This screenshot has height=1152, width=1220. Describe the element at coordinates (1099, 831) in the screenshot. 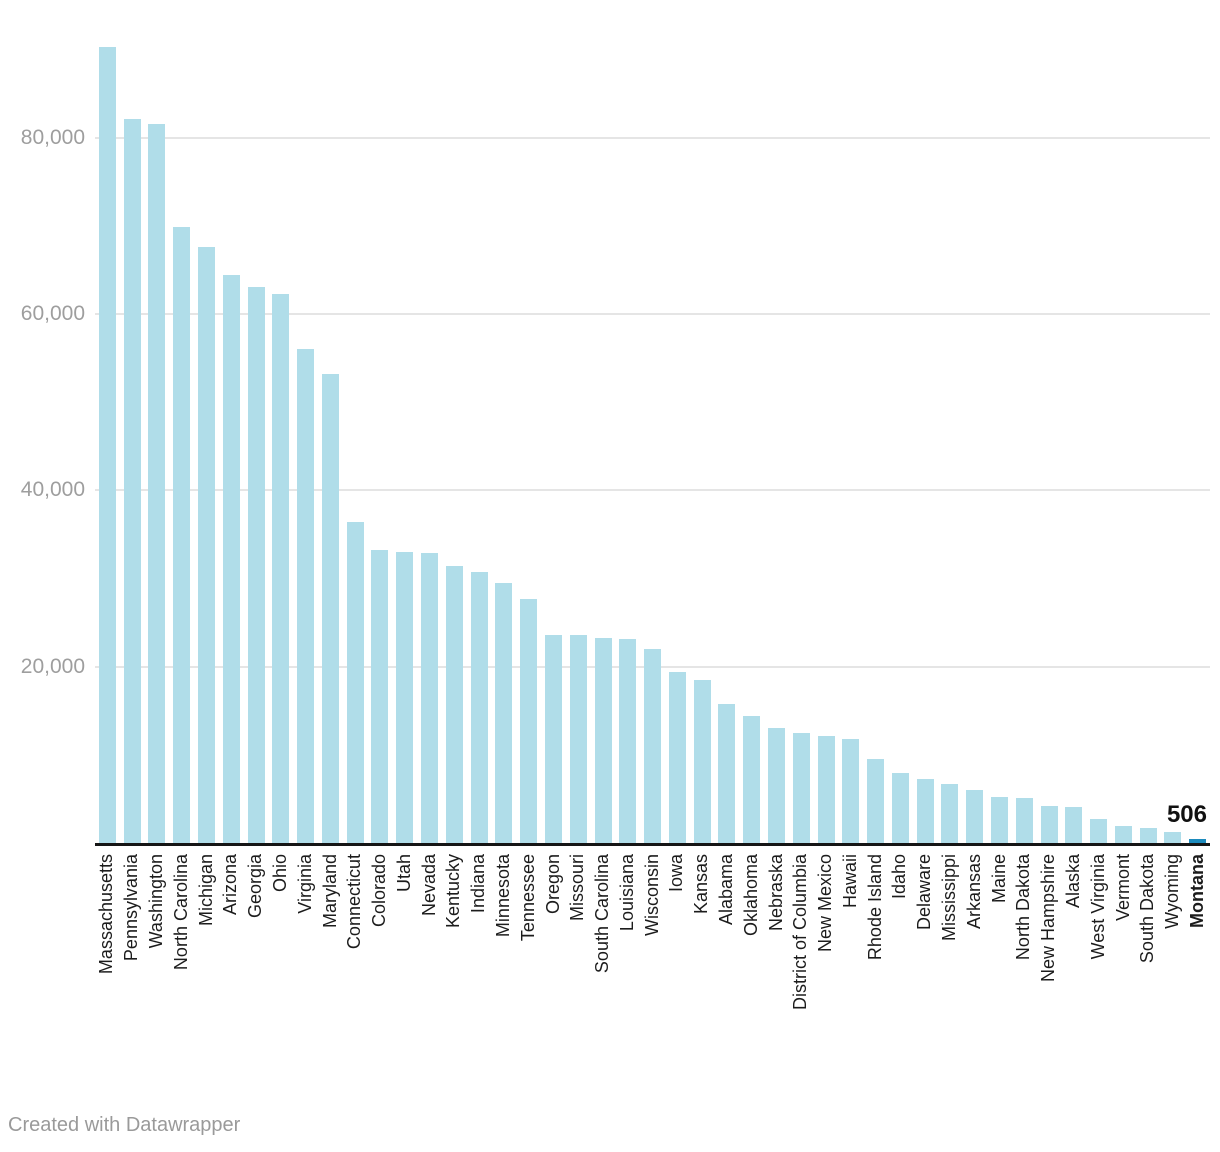

I see `bar-west-virginia` at that location.